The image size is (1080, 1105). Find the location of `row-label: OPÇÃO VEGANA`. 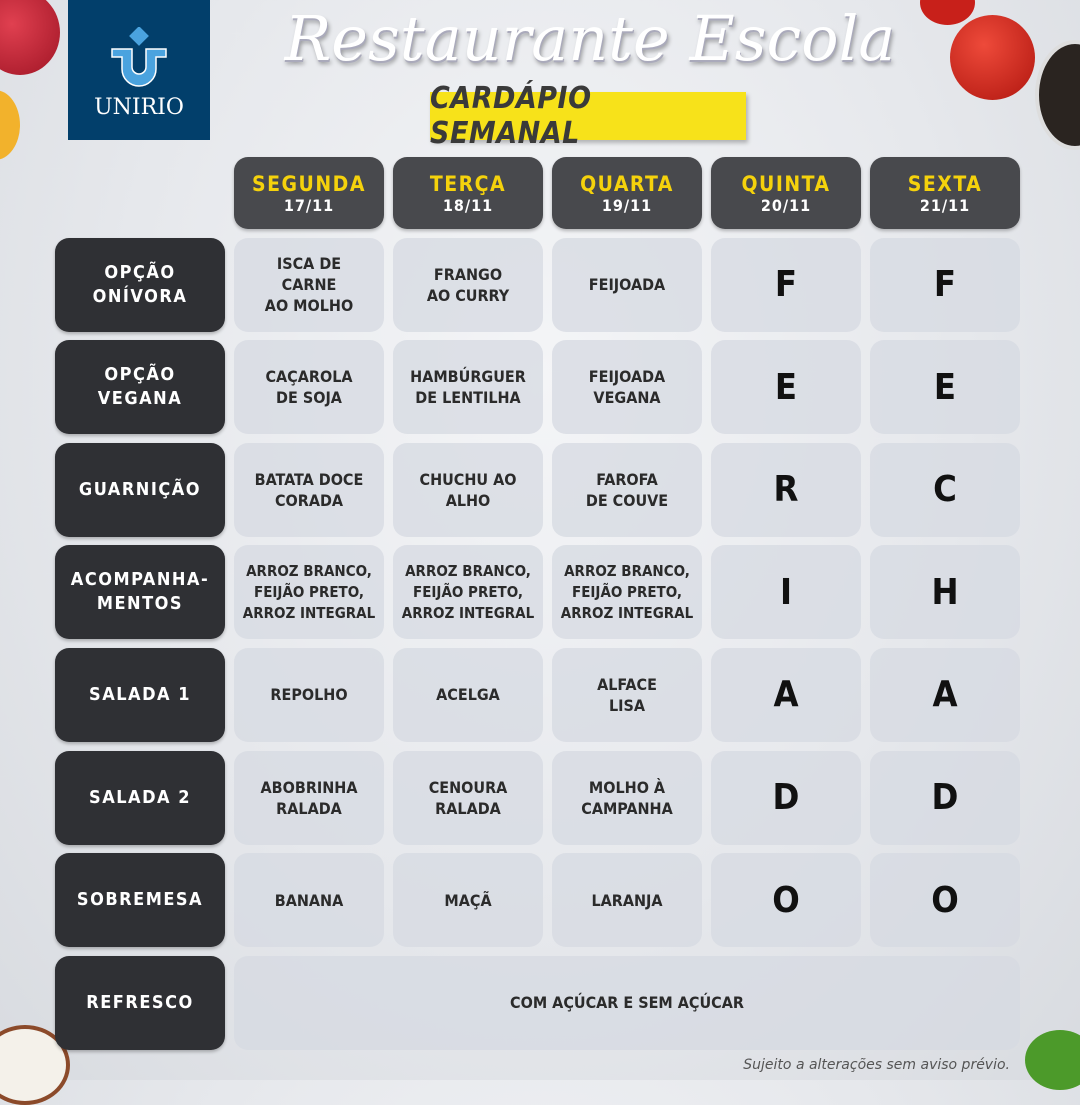

row-label: OPÇÃO VEGANA is located at coordinates (140, 387).